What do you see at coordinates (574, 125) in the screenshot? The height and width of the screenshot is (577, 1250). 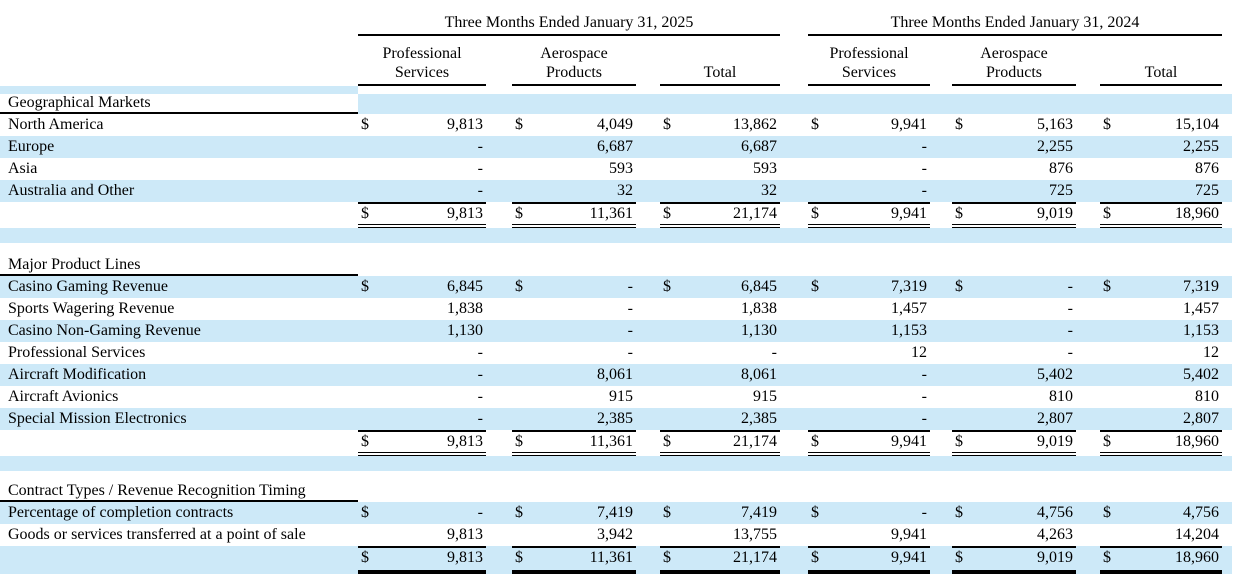 I see `value-cell: $4,049` at bounding box center [574, 125].